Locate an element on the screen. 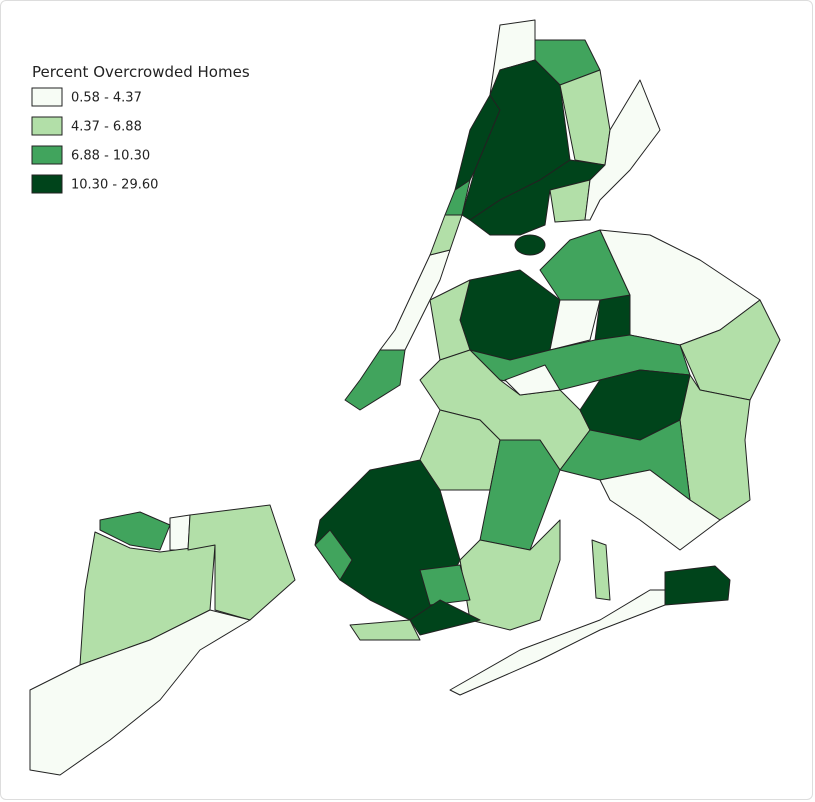 This screenshot has width=815, height=802. legend-label: 0.58 - 4.37 is located at coordinates (106, 98).